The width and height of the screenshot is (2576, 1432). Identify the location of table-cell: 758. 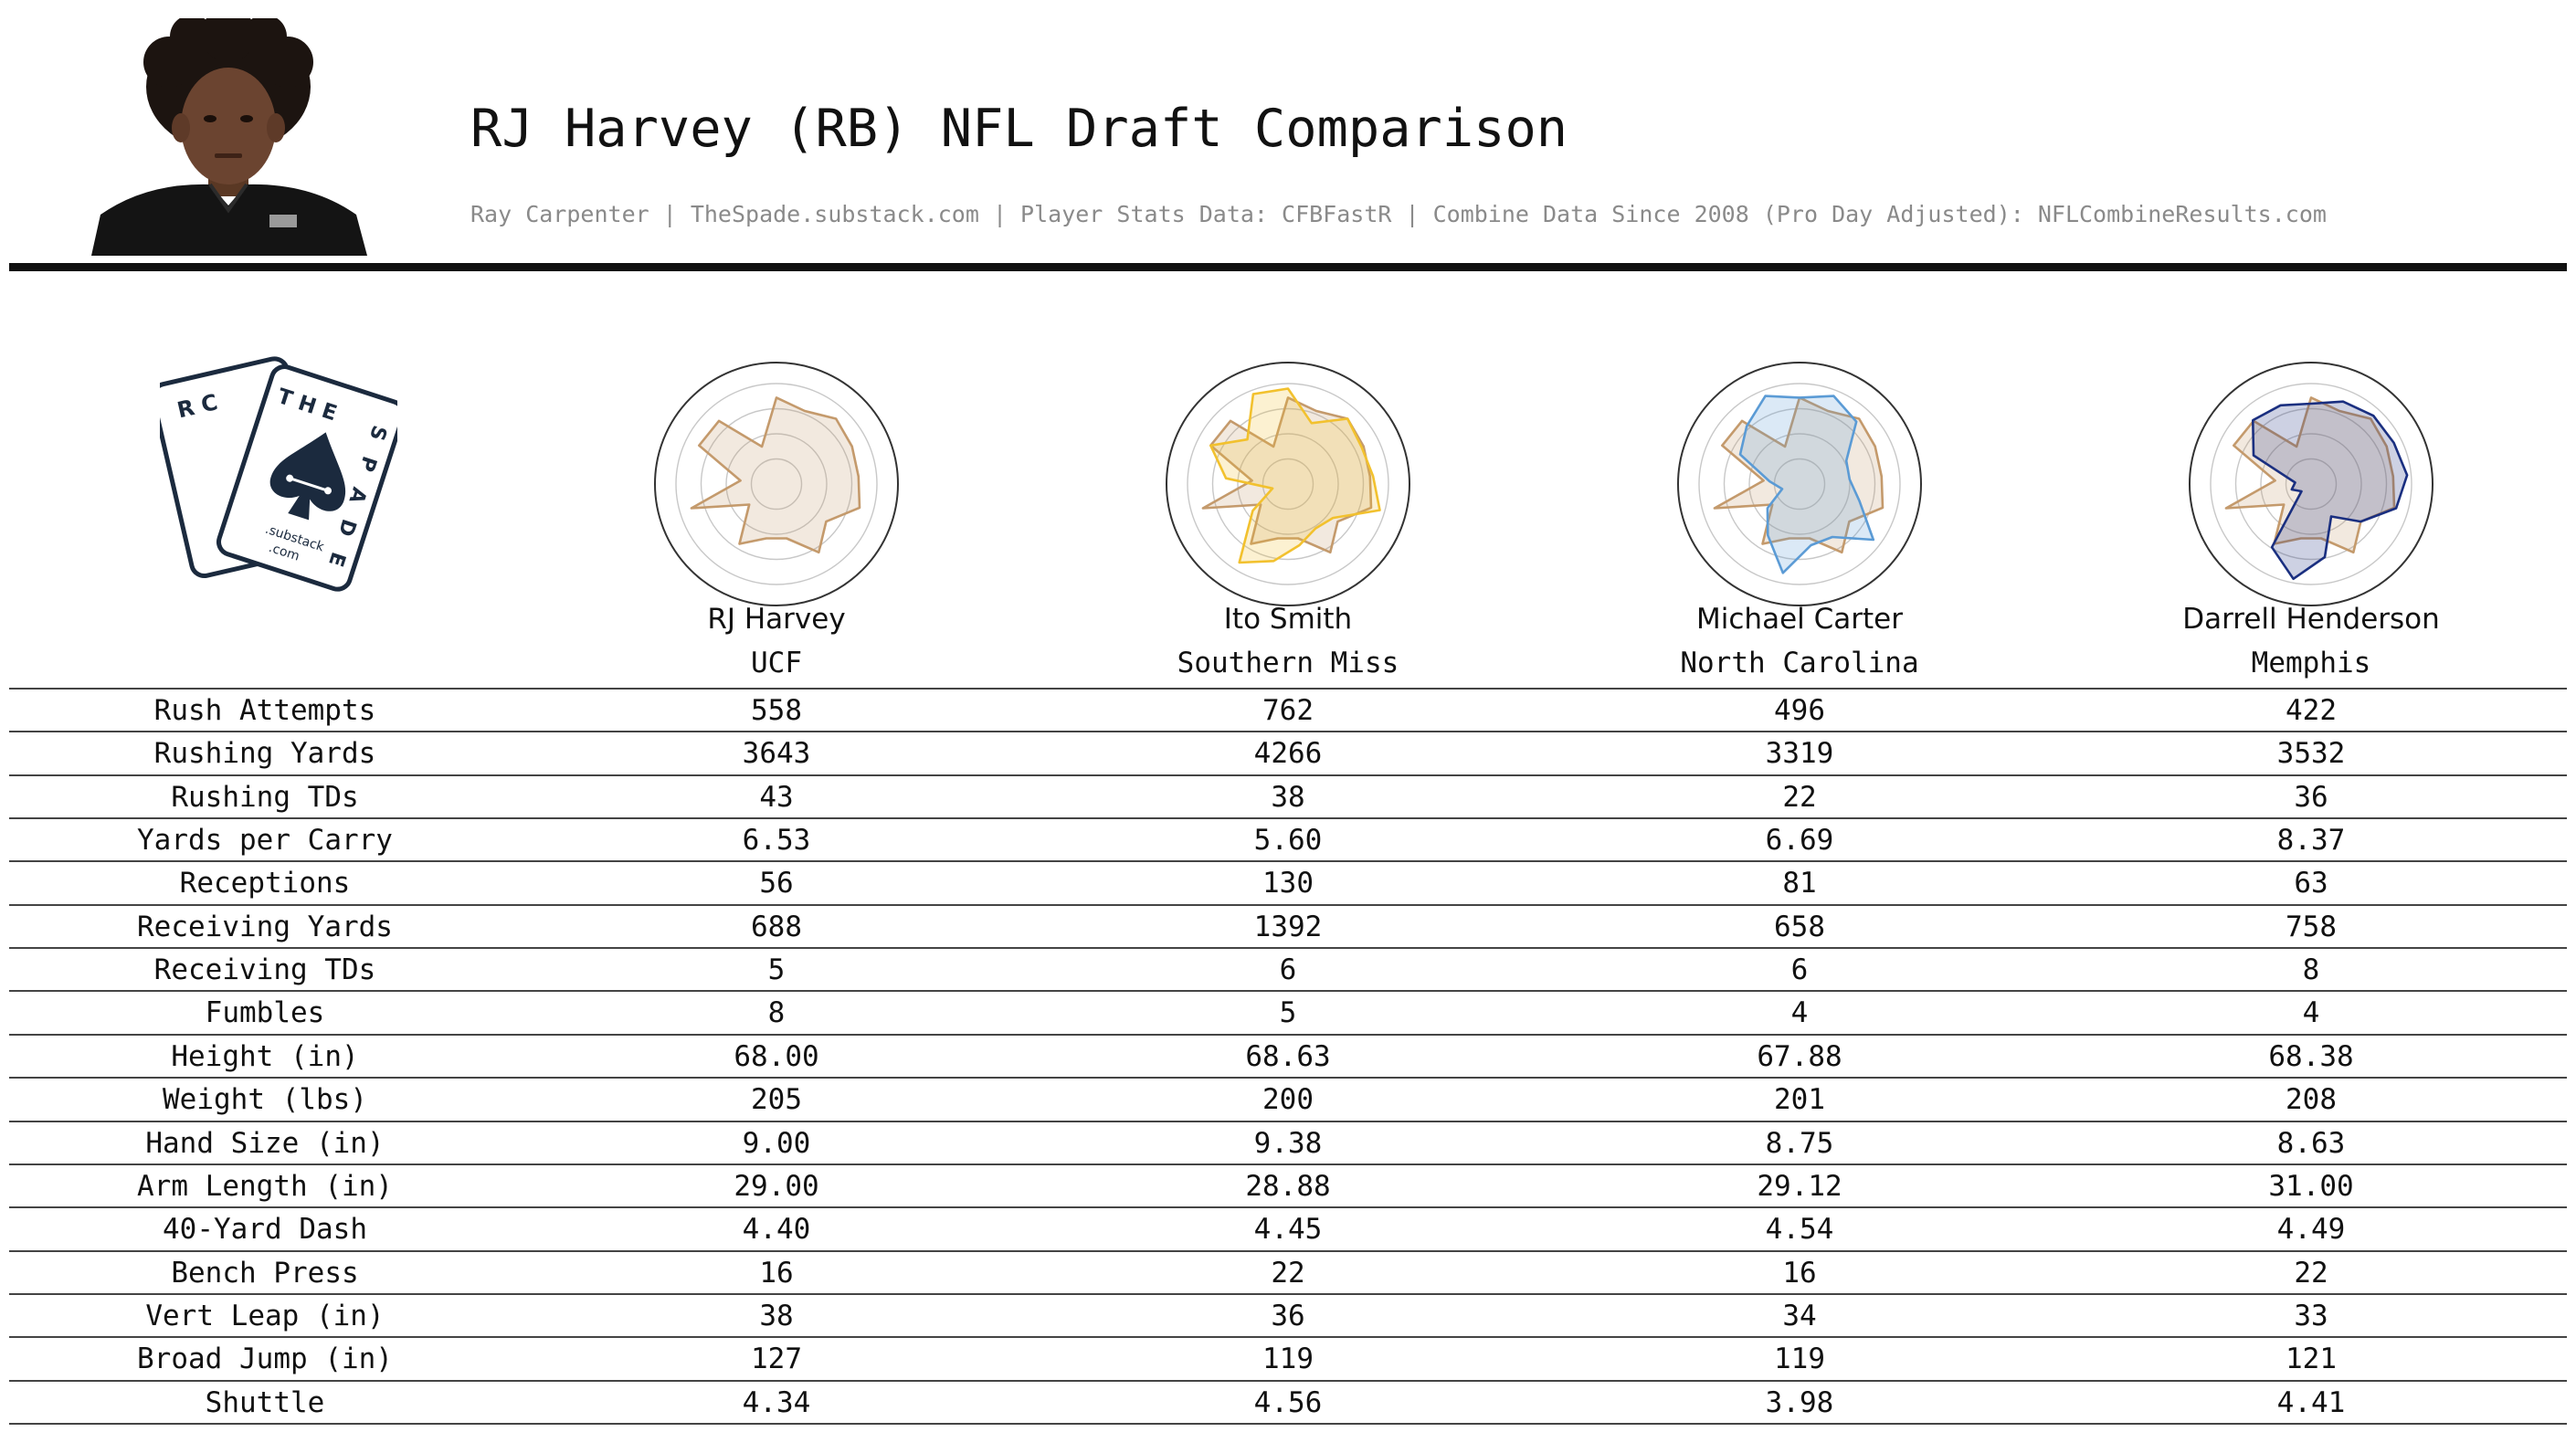
(2311, 926).